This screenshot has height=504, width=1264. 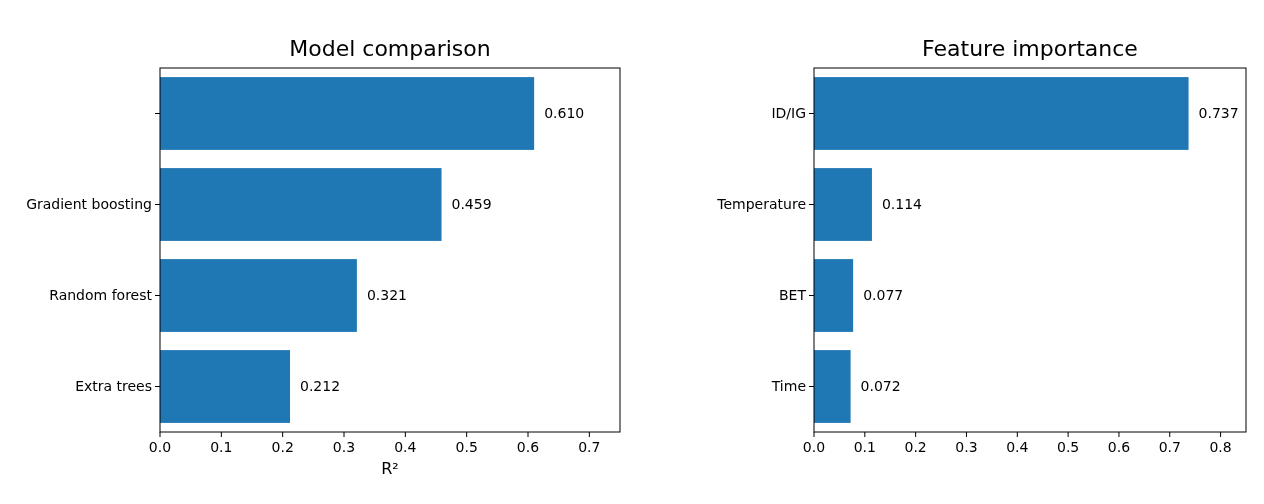 What do you see at coordinates (788, 113) in the screenshot?
I see `y-tick-label: ID/IG` at bounding box center [788, 113].